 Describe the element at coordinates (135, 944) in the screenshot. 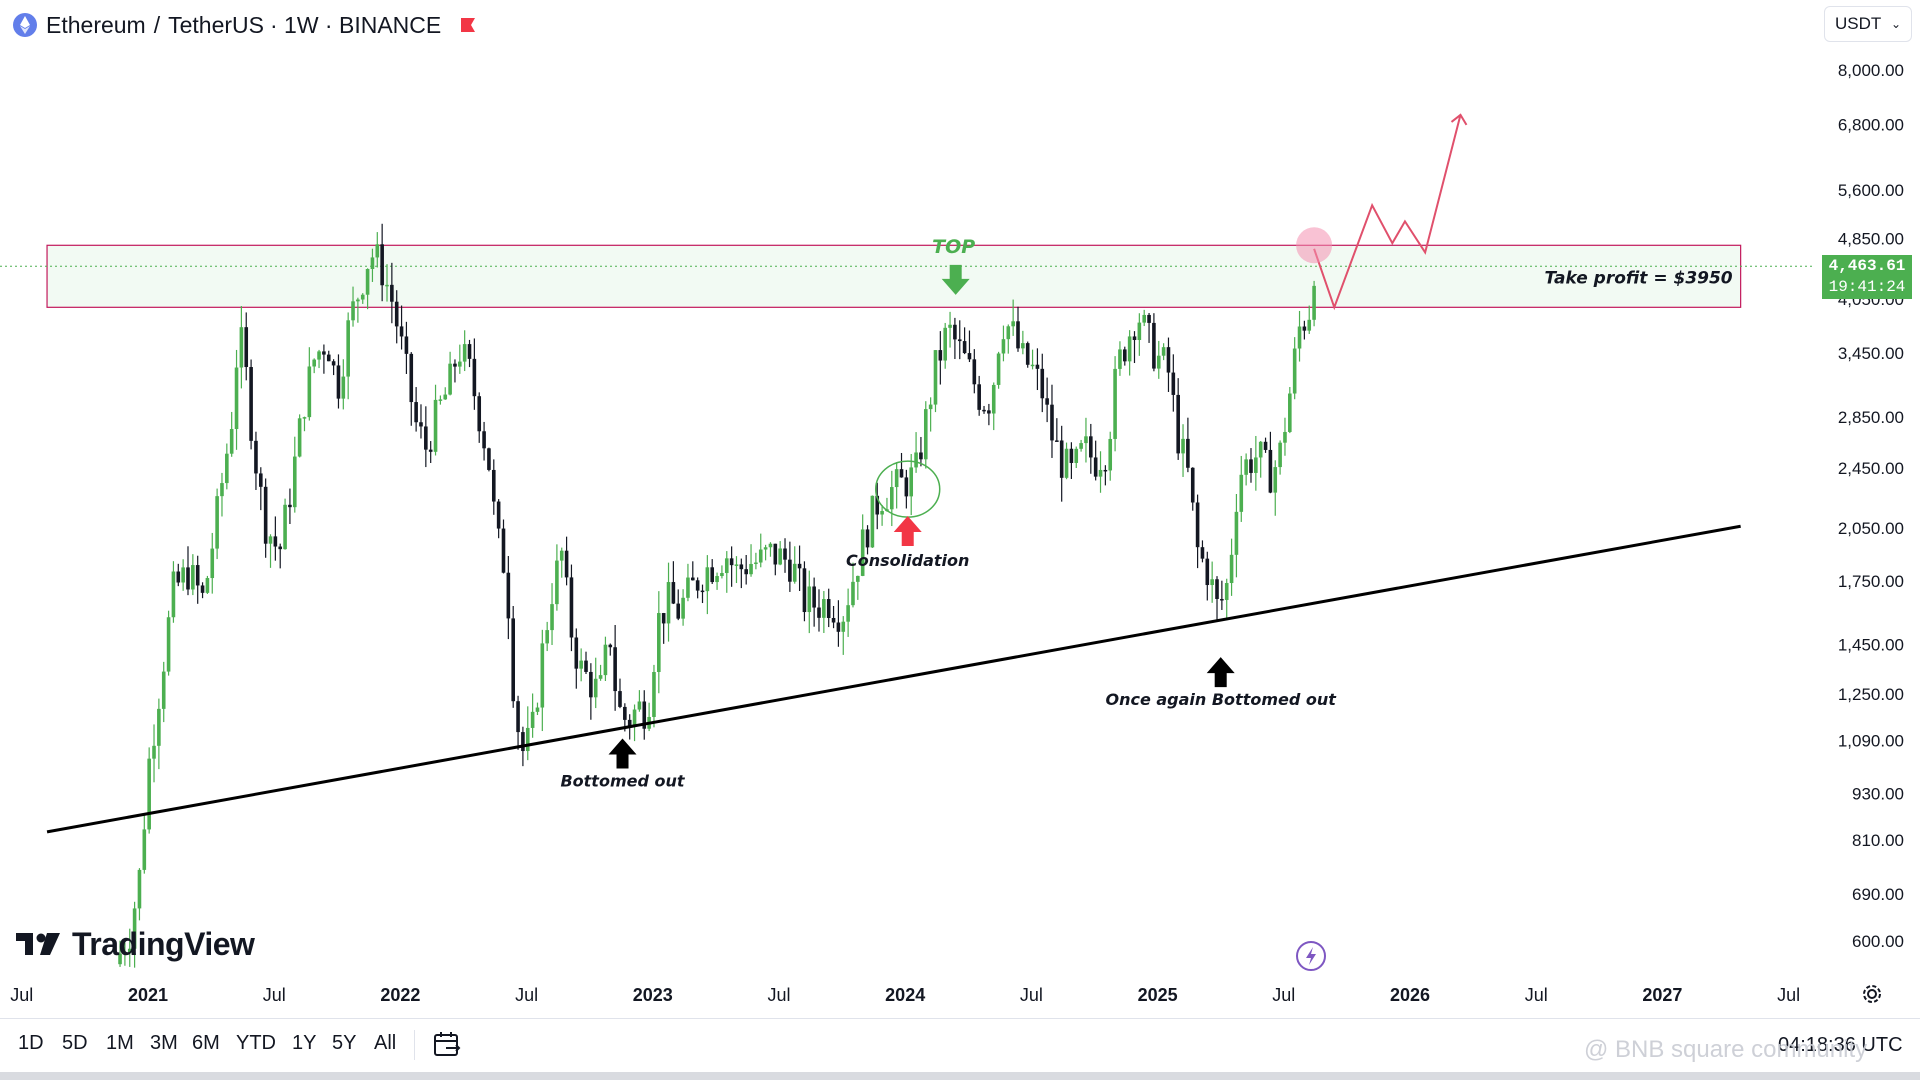

I see `tradingview-logo: TradingView` at that location.